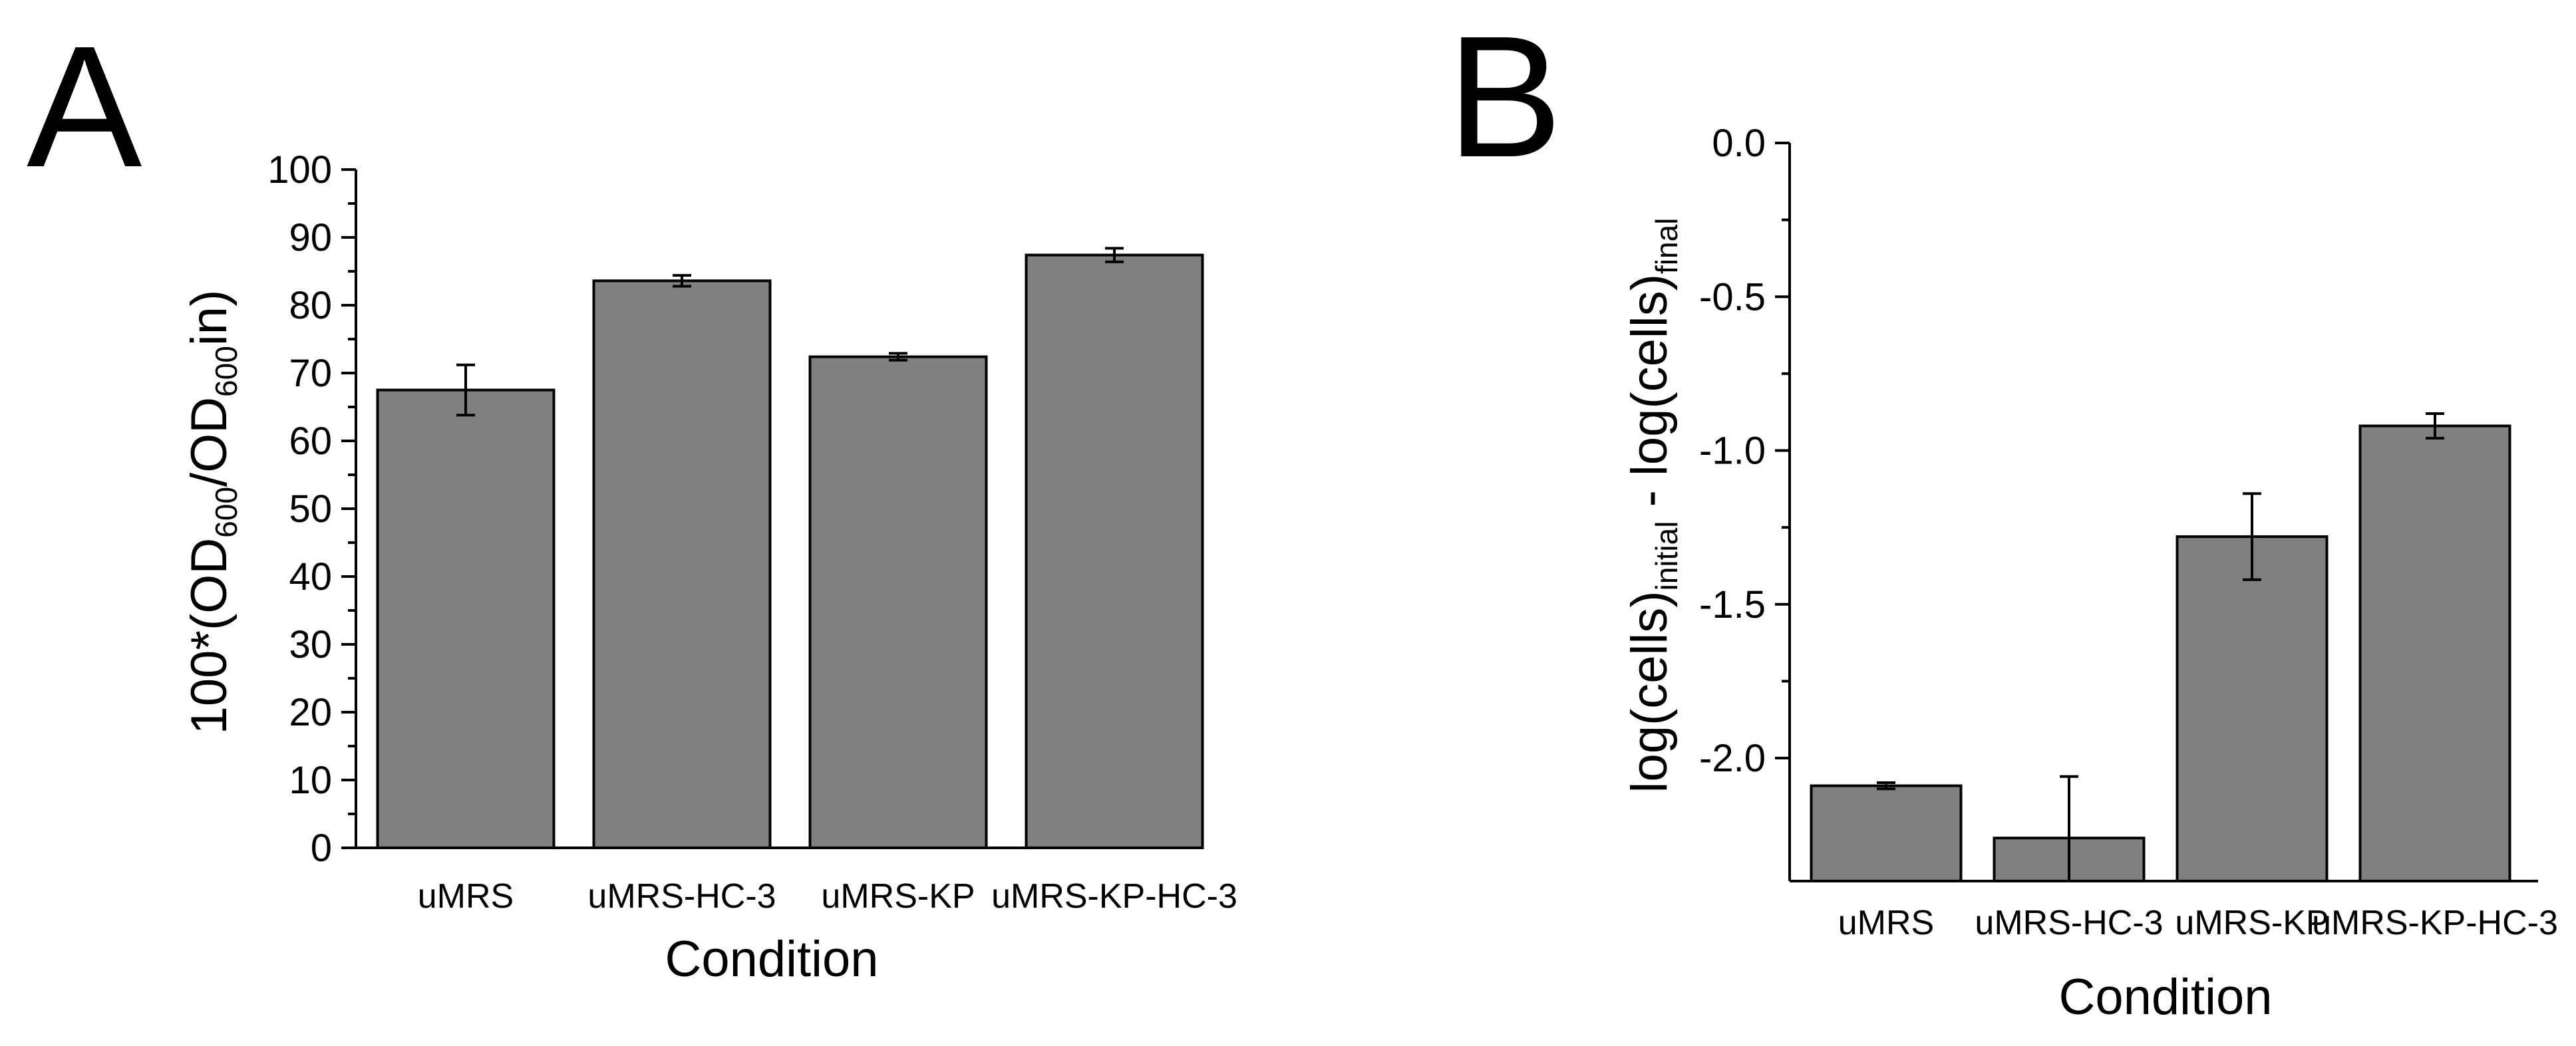  What do you see at coordinates (310, 712) in the screenshot?
I see `y-tick-label: 20` at bounding box center [310, 712].